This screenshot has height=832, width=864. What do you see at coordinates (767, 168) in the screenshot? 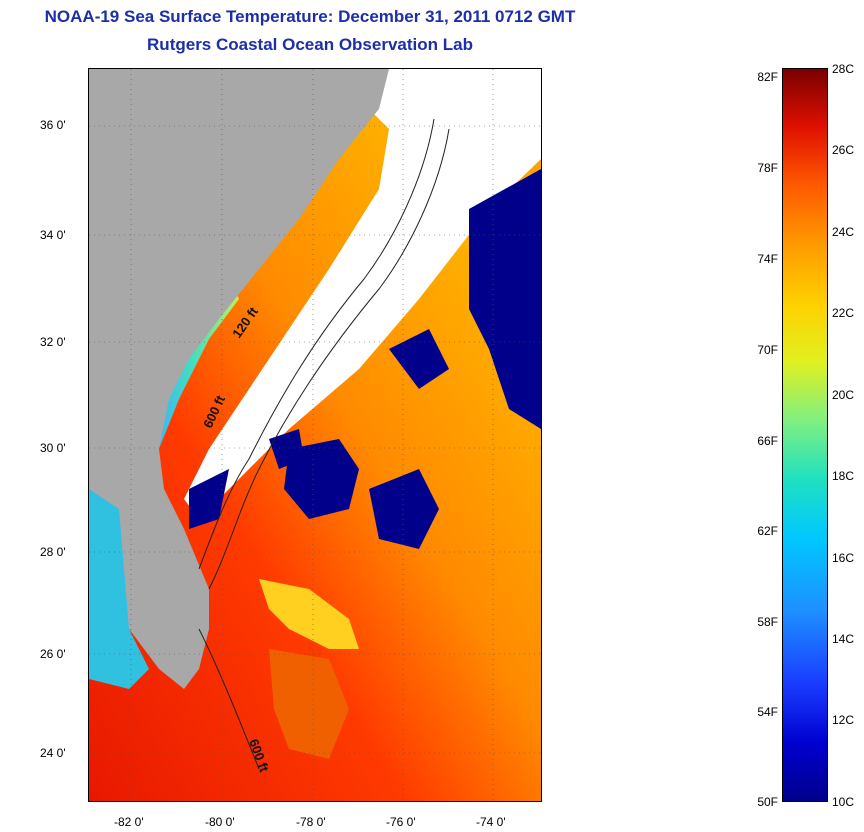
I see `cb-f-78: 78F` at bounding box center [767, 168].